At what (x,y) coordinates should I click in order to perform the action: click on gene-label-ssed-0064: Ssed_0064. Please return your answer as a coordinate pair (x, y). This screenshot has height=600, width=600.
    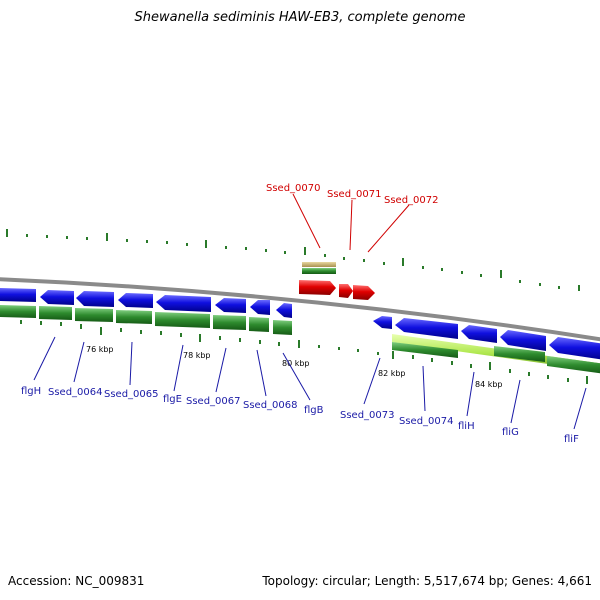
    Looking at the image, I should click on (75, 392).